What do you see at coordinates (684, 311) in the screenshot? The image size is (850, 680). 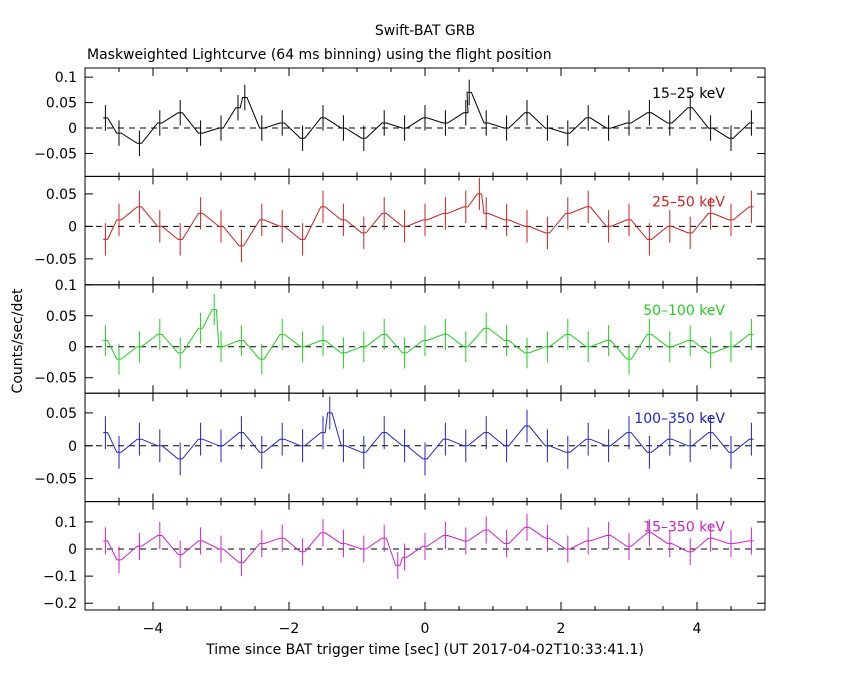 I see `band-label: 50–100 keV` at bounding box center [684, 311].